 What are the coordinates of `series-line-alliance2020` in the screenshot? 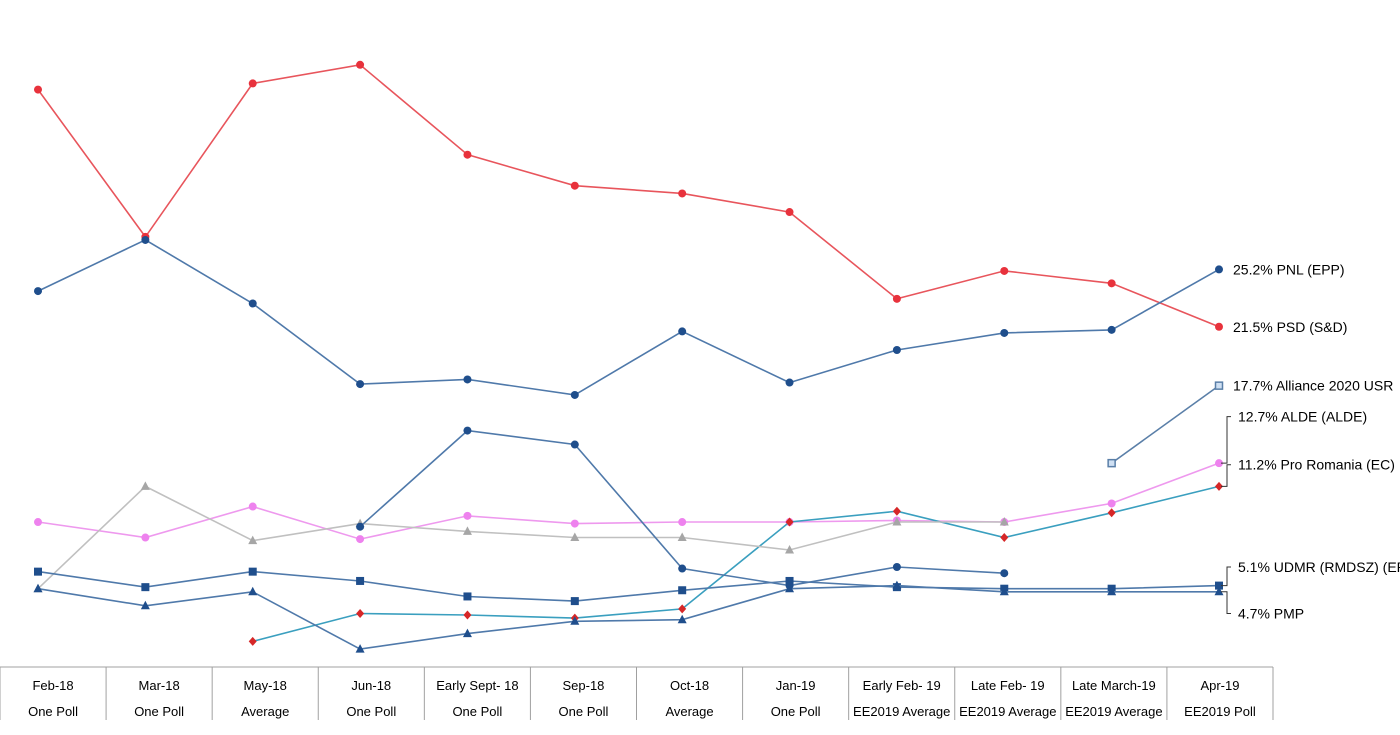 It's located at (1165, 424).